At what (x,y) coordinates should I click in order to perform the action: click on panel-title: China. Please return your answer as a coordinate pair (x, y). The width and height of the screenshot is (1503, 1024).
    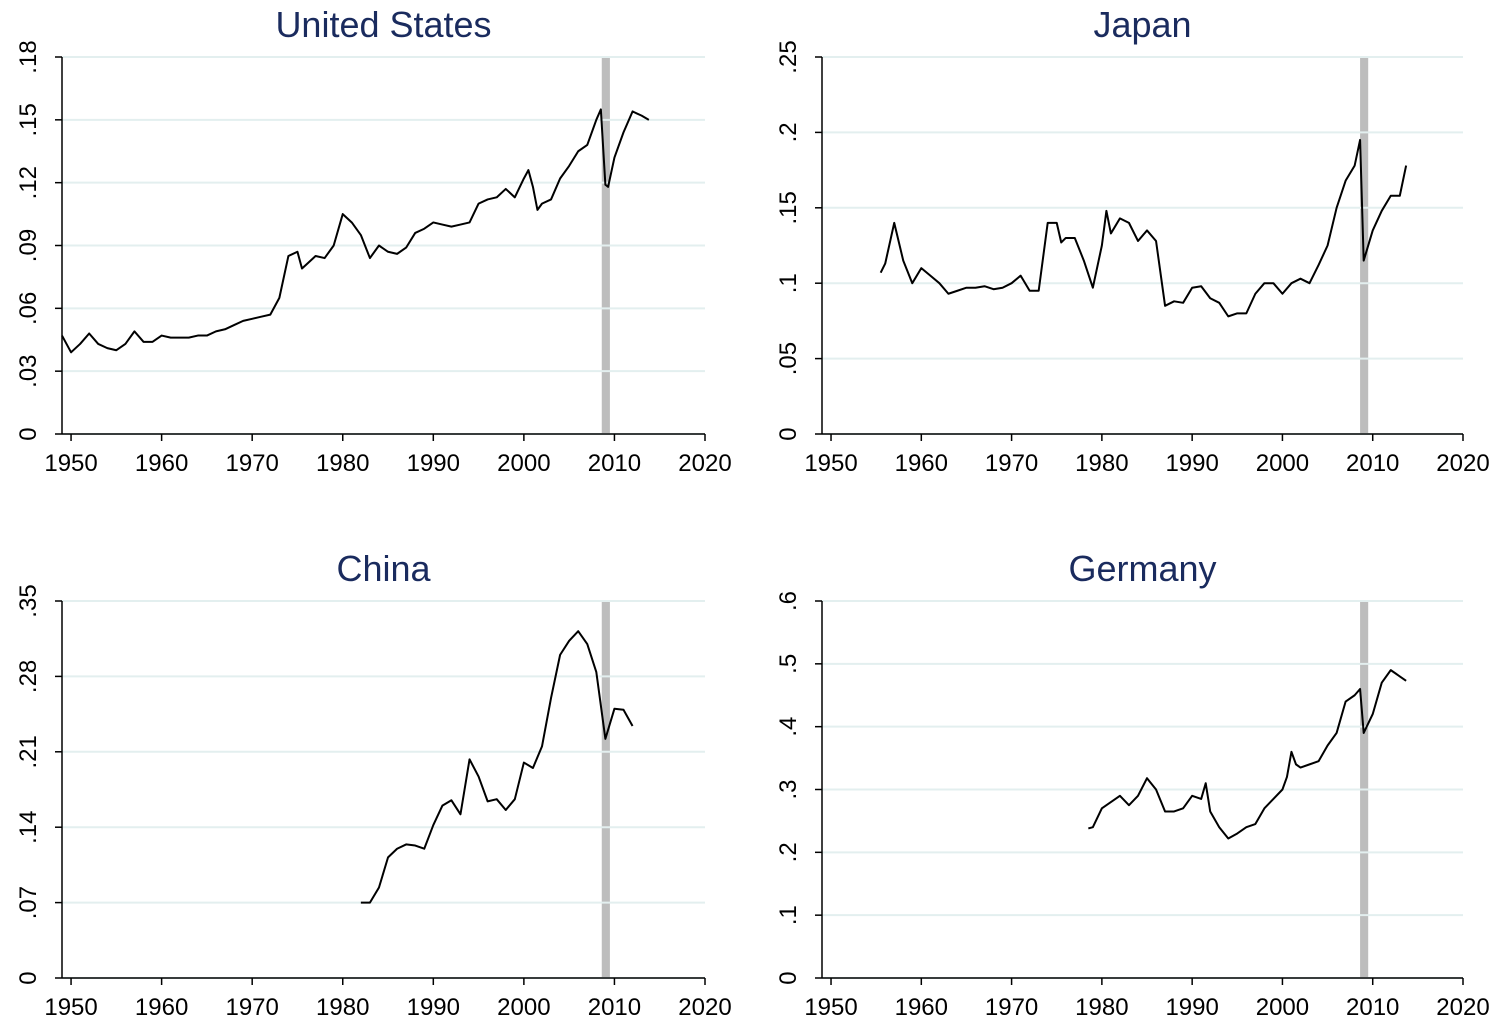
    Looking at the image, I should click on (383, 568).